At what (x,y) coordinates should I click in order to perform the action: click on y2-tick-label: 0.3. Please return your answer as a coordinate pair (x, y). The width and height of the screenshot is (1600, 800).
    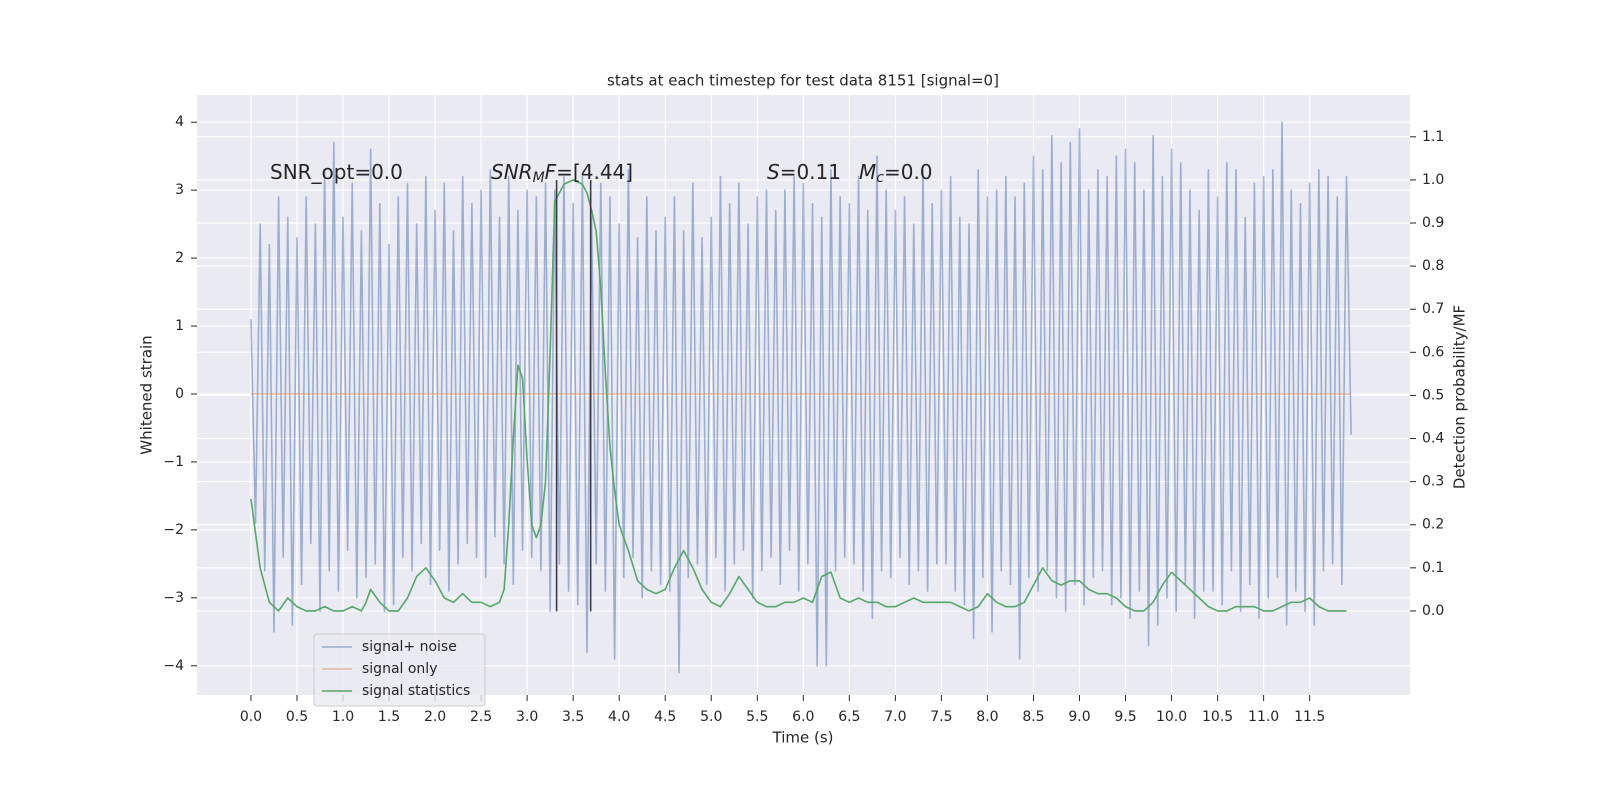
    Looking at the image, I should click on (1433, 482).